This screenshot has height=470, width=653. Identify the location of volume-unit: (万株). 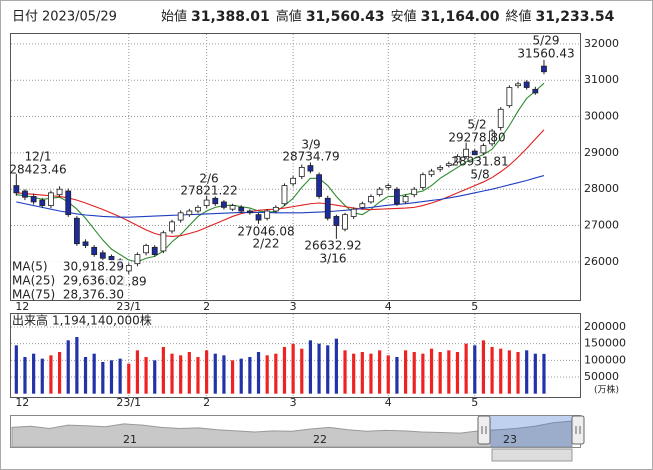
(606, 390).